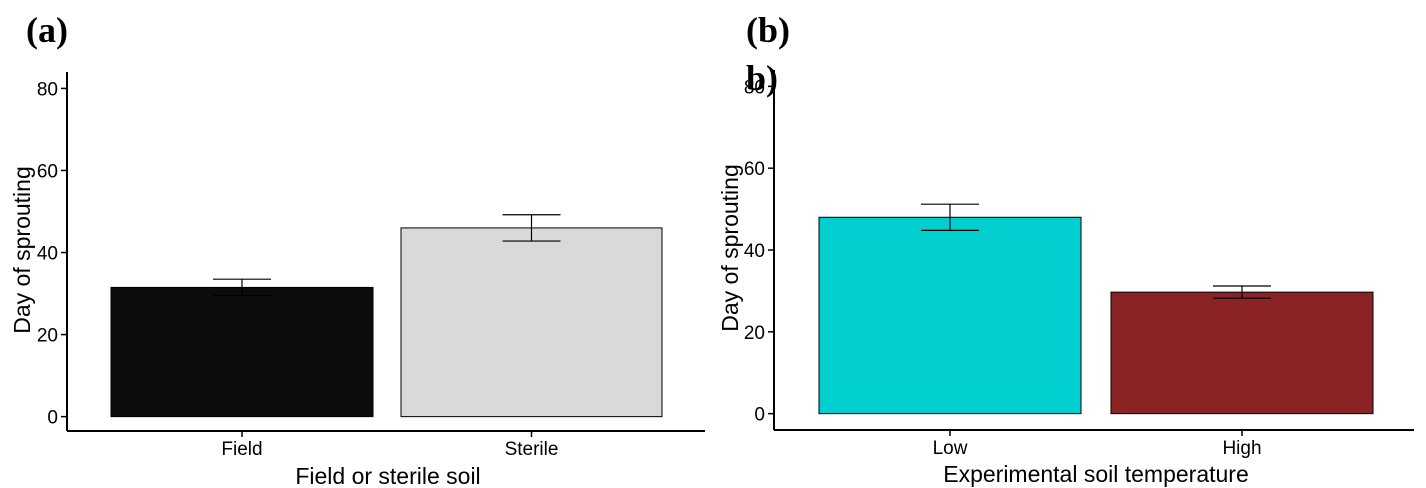  What do you see at coordinates (950, 315) in the screenshot?
I see `bar-low` at bounding box center [950, 315].